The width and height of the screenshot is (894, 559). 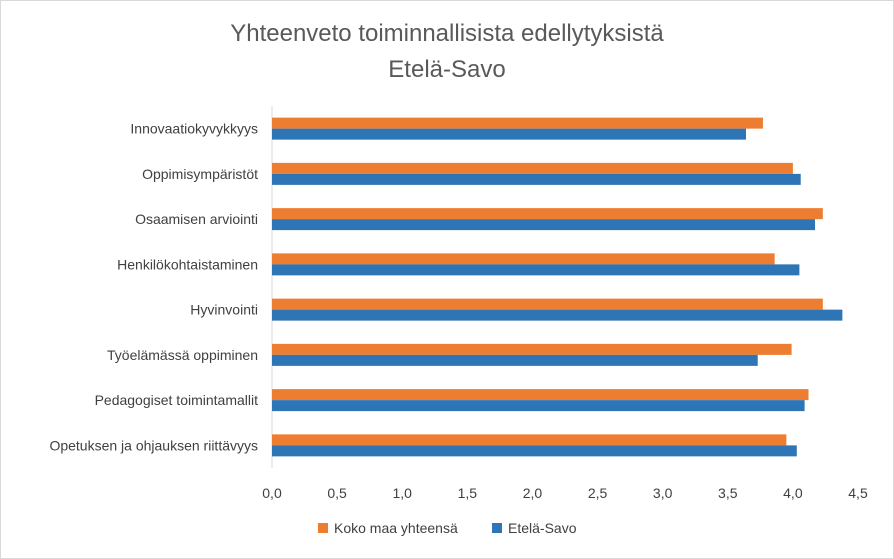 What do you see at coordinates (542, 528) in the screenshot?
I see `legend-label-etela-savo: Etelä-Savo` at bounding box center [542, 528].